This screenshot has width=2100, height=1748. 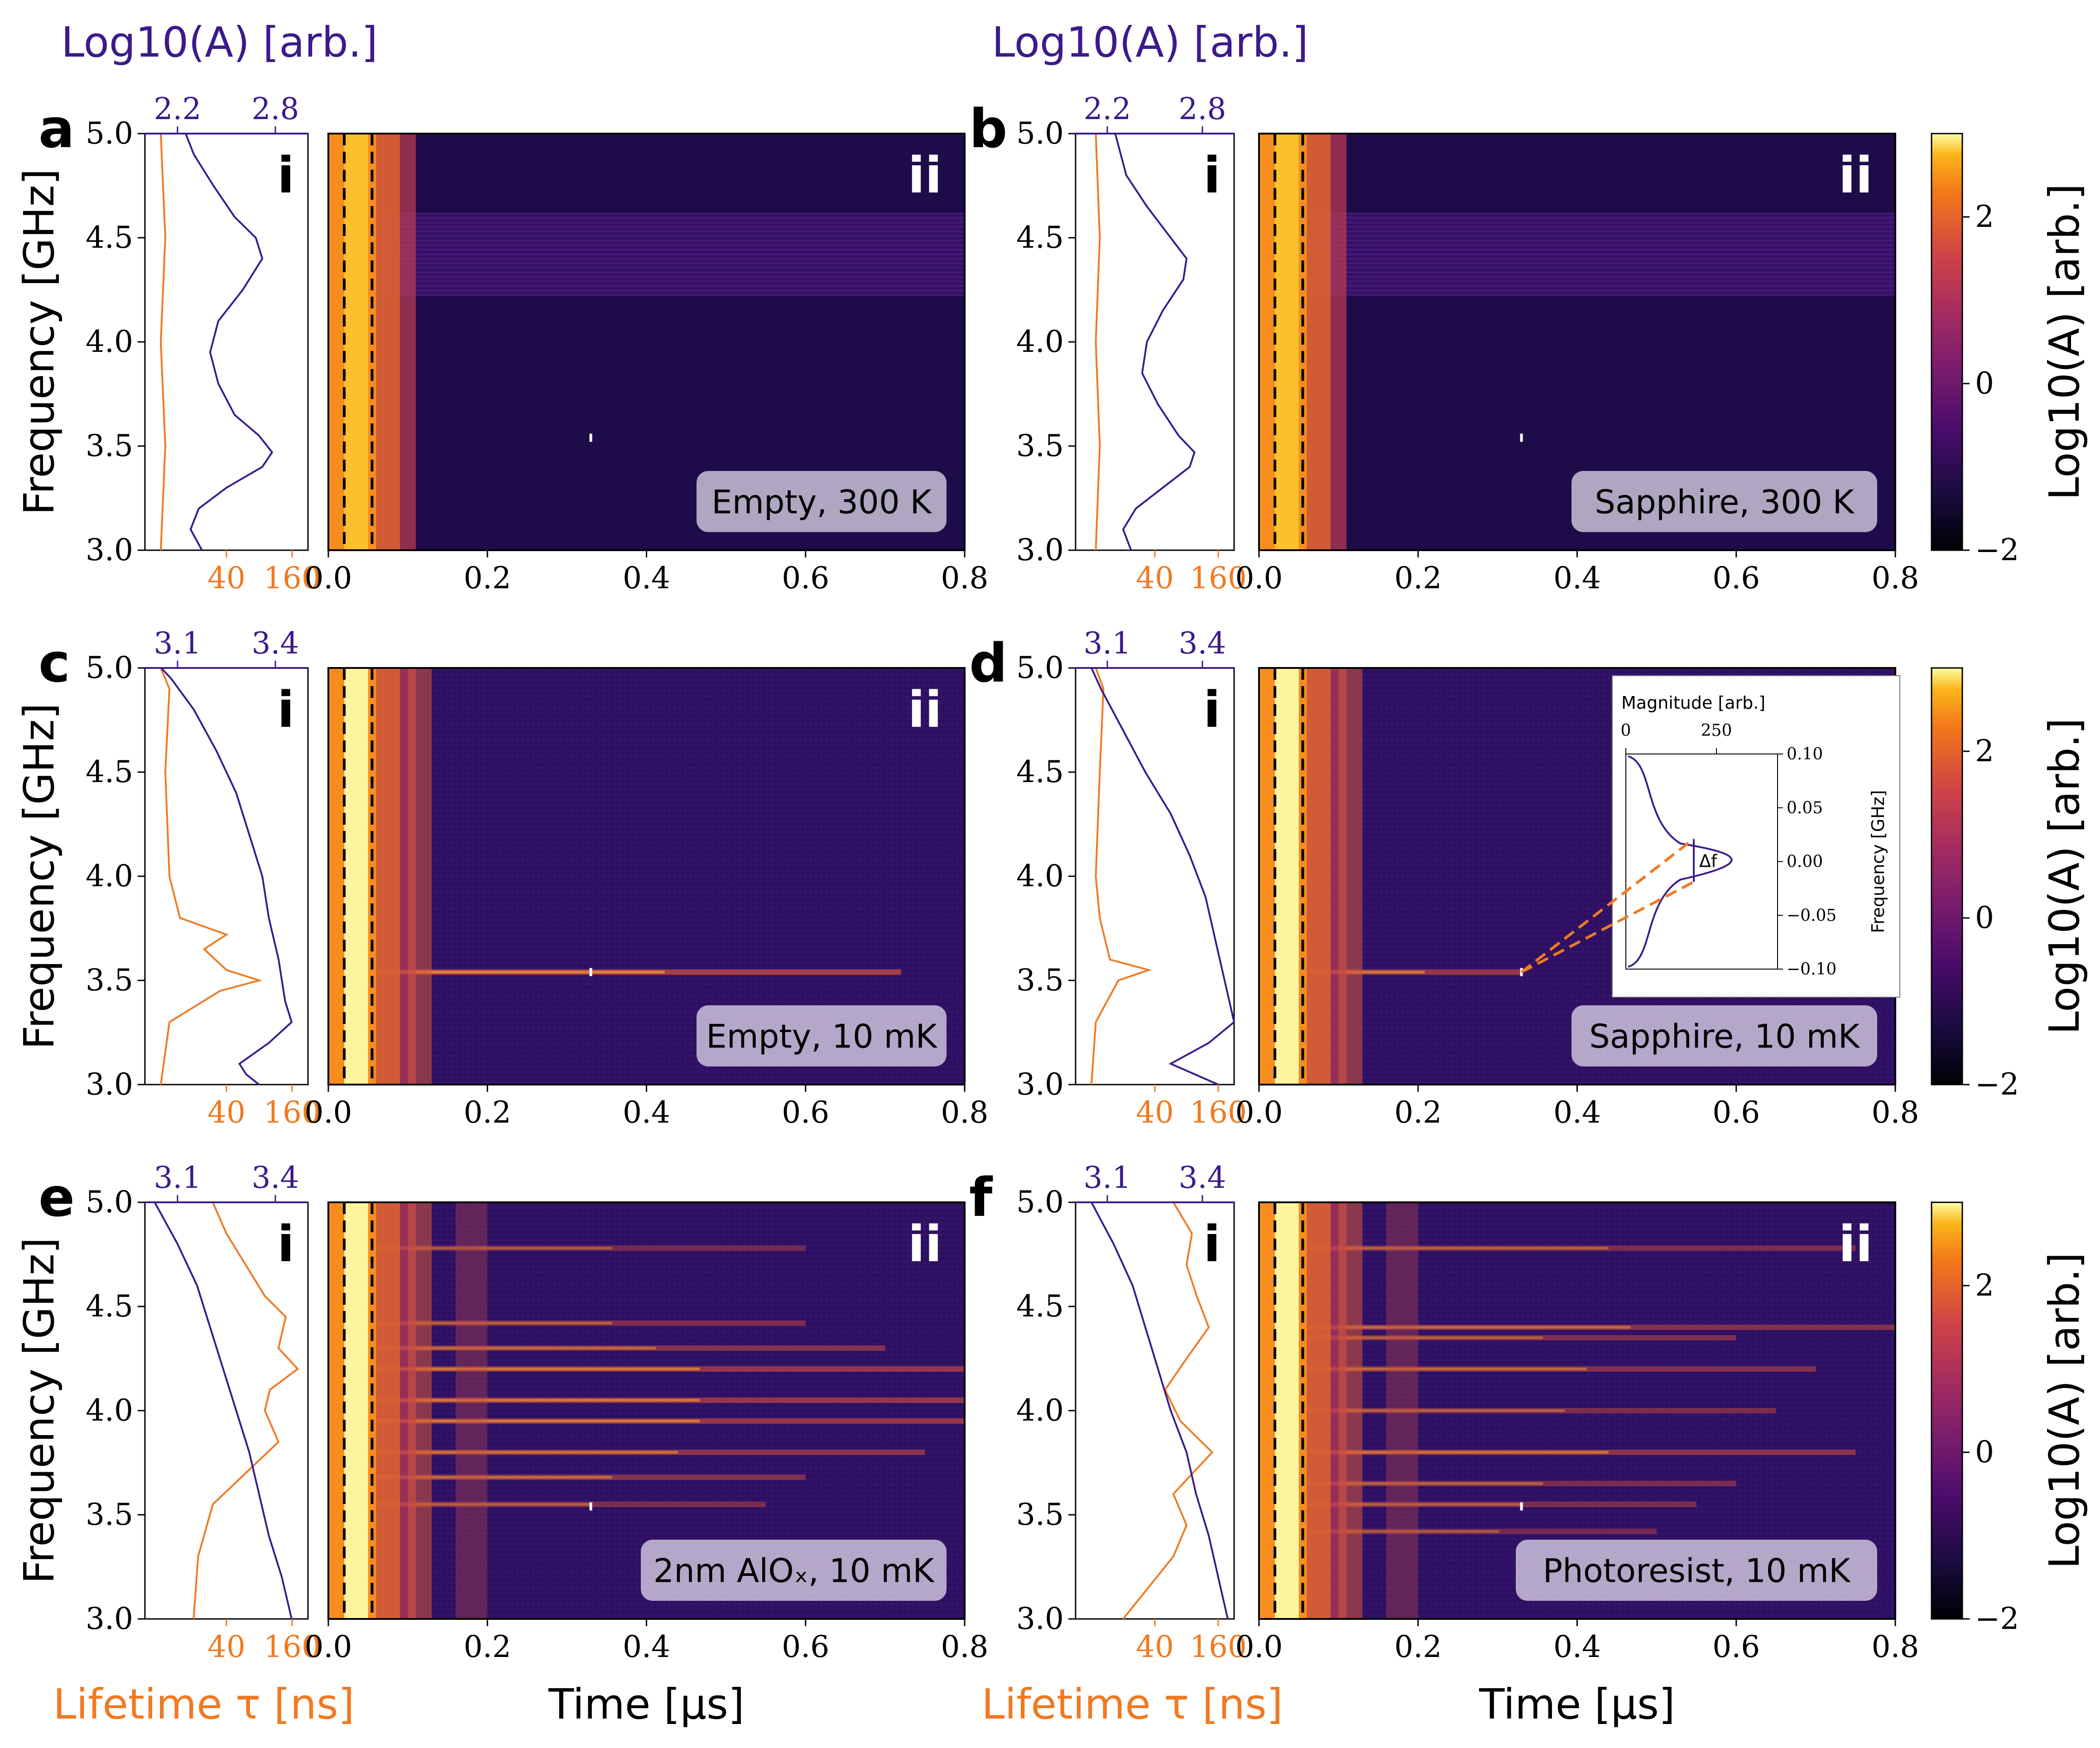 What do you see at coordinates (988, 128) in the screenshot?
I see `panel-letter: b` at bounding box center [988, 128].